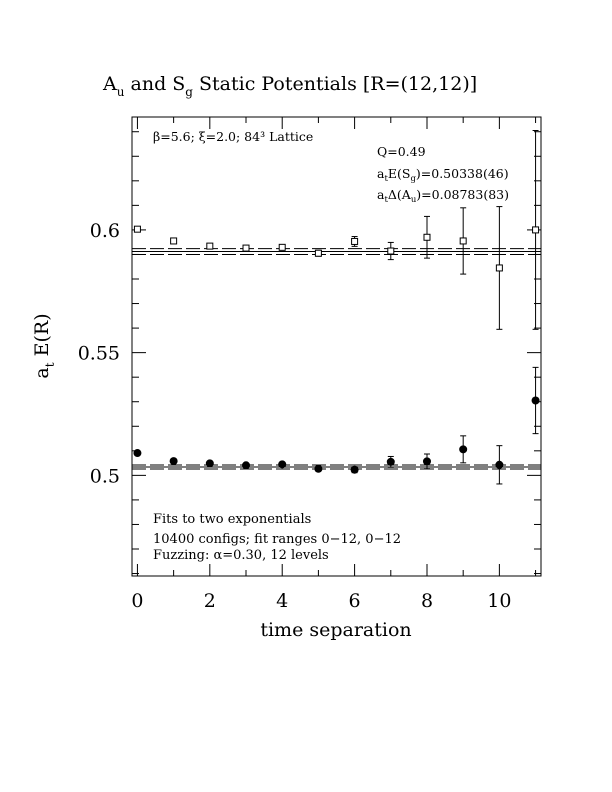 The width and height of the screenshot is (612, 792). What do you see at coordinates (277, 539) in the screenshot?
I see `configs-annotation: 10400 configs; fit ranges 0−12, 0−12` at bounding box center [277, 539].